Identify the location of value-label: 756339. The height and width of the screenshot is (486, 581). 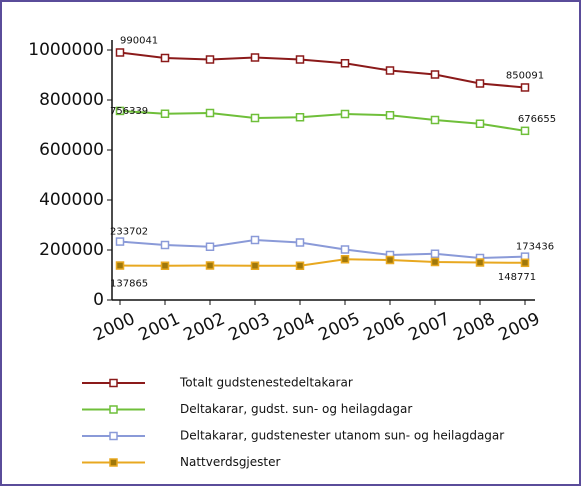
(129, 111).